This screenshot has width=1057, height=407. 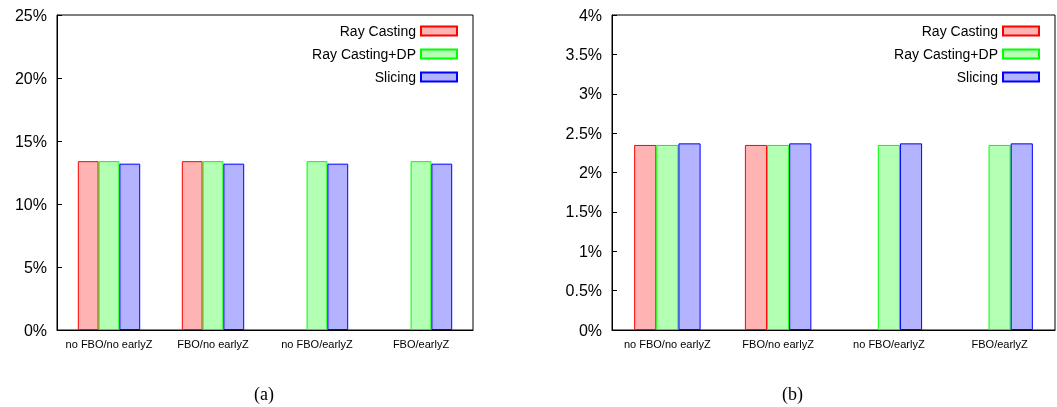 I want to click on y-tick-label: 5%, so click(x=35, y=267).